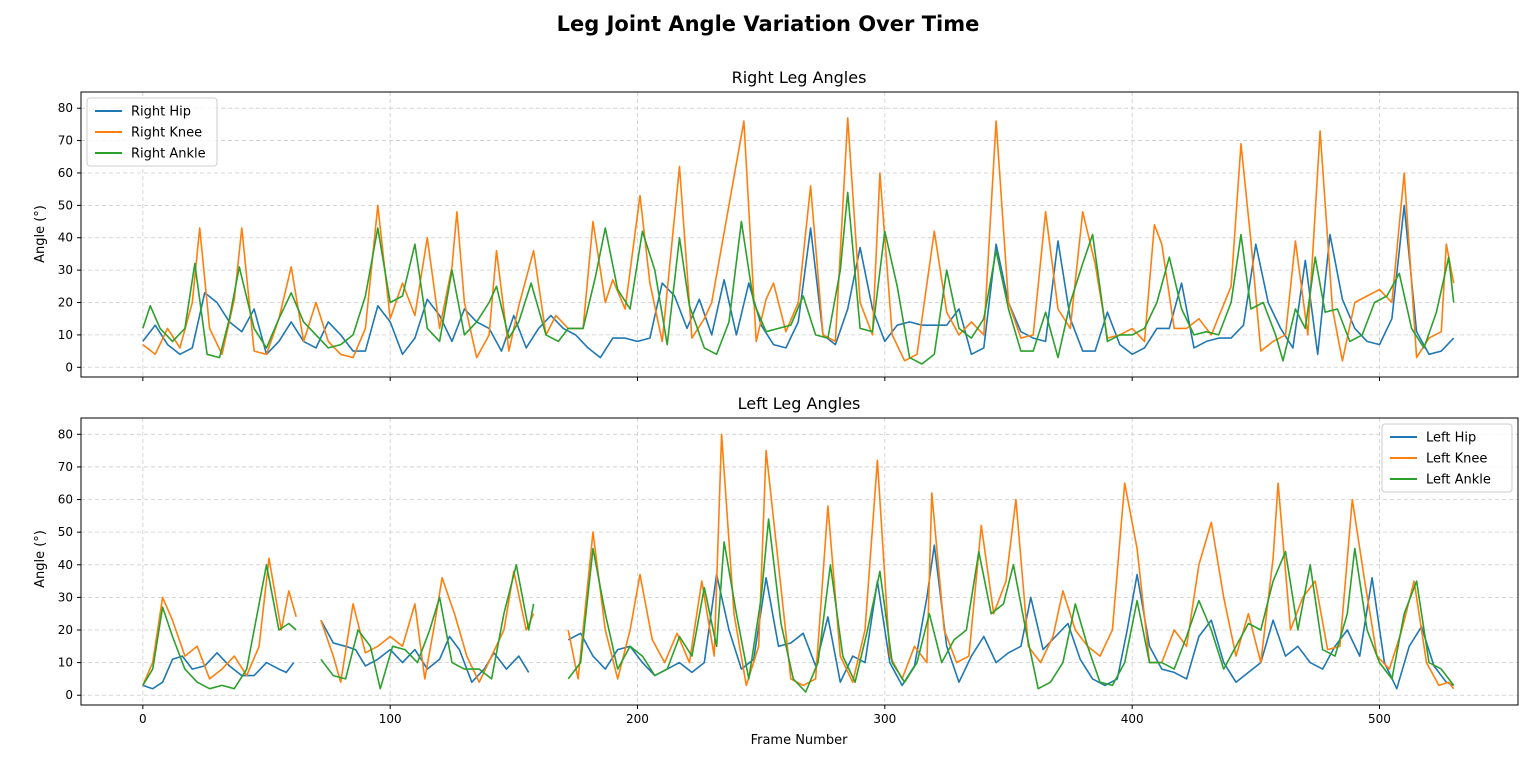 This screenshot has height=759, width=1536. What do you see at coordinates (166, 133) in the screenshot?
I see `legend-label: Right Knee` at bounding box center [166, 133].